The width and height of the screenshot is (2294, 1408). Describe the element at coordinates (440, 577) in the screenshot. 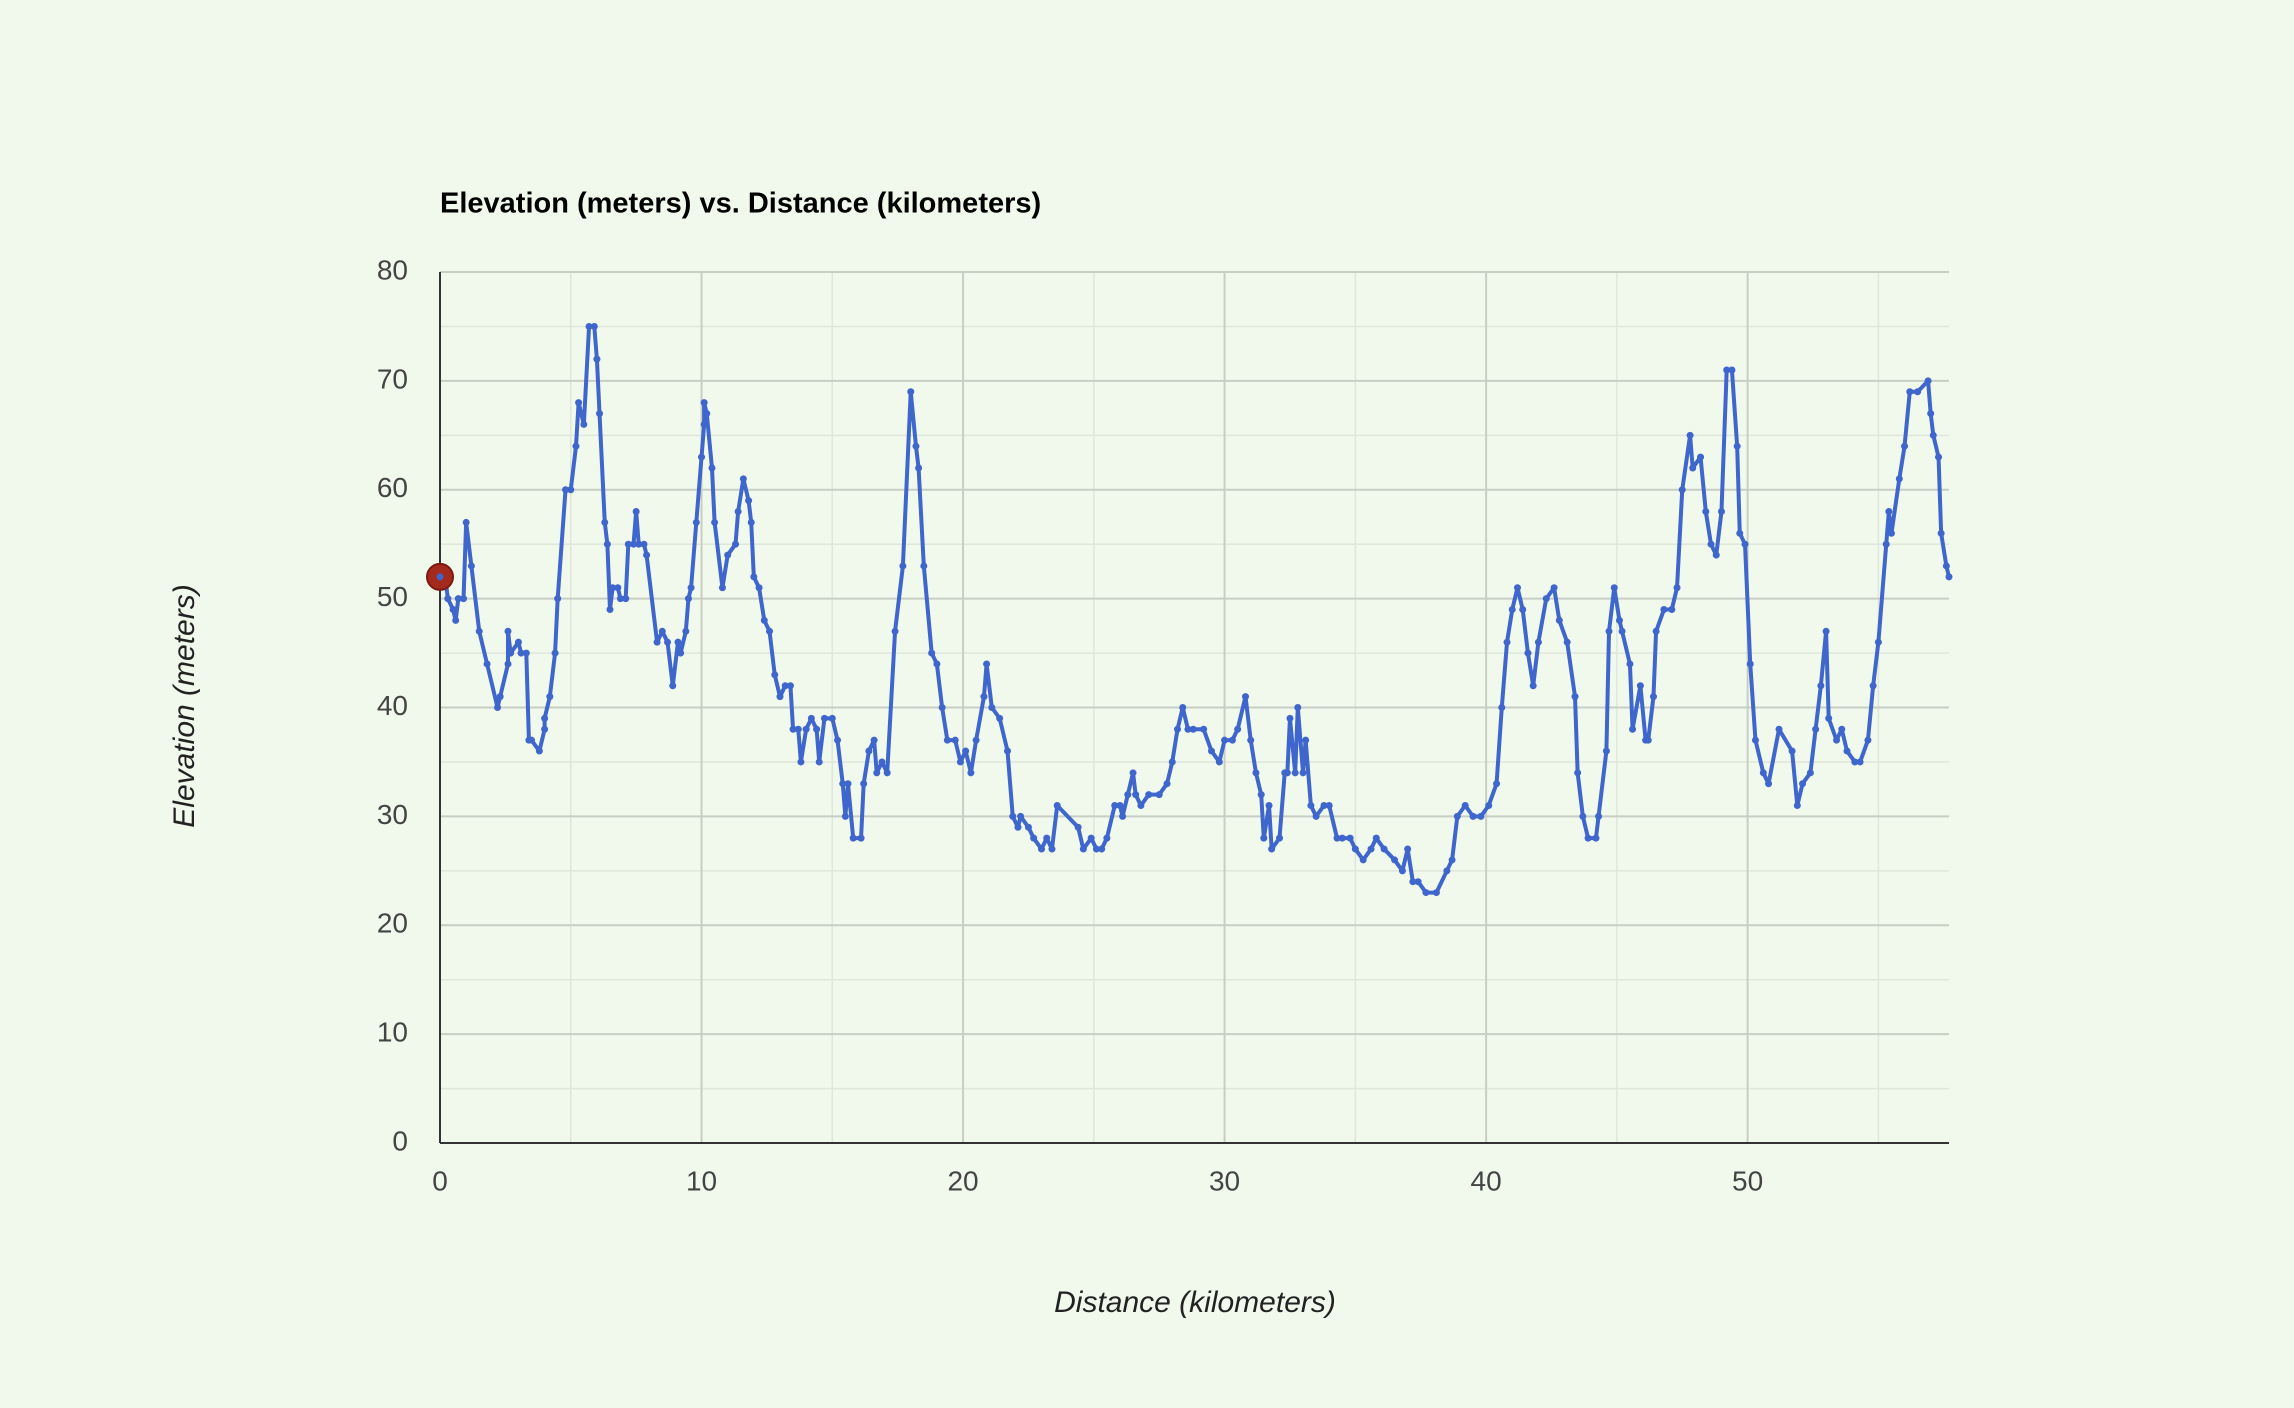

I see `selected-point-center` at that location.